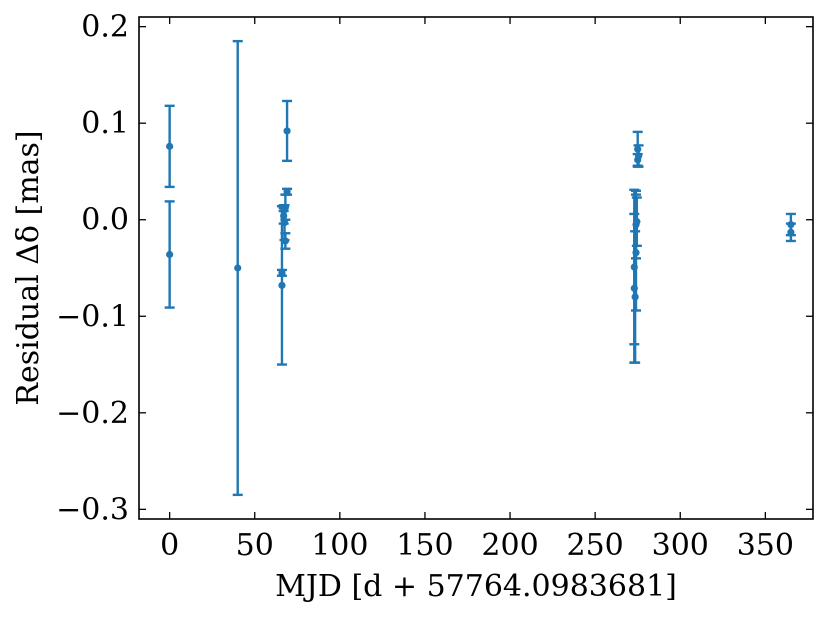 The width and height of the screenshot is (831, 618). I want to click on y-tick-label: 0.0, so click(105, 220).